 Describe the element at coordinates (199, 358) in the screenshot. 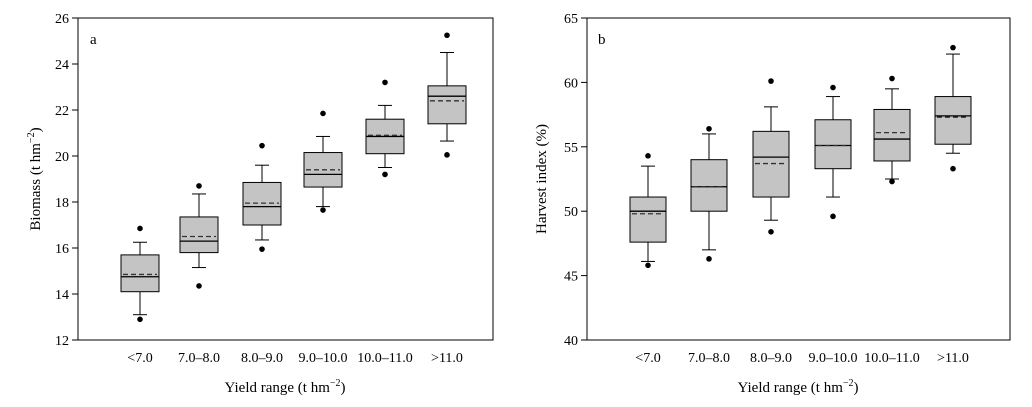

I see `x-category-label-a: 7.0–8.0` at that location.